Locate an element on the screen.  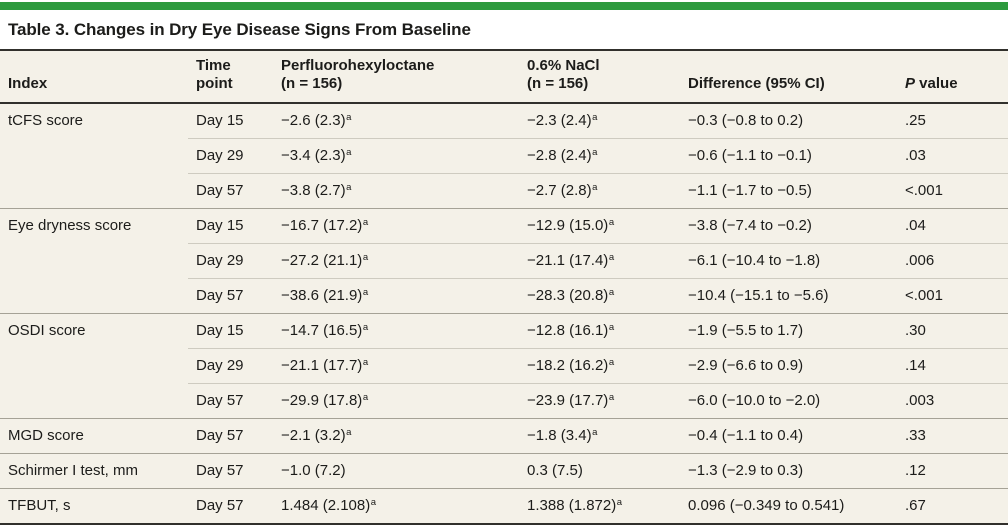
cell-diff: −1.9 (−5.5 to 1.7) is located at coordinates (788, 330).